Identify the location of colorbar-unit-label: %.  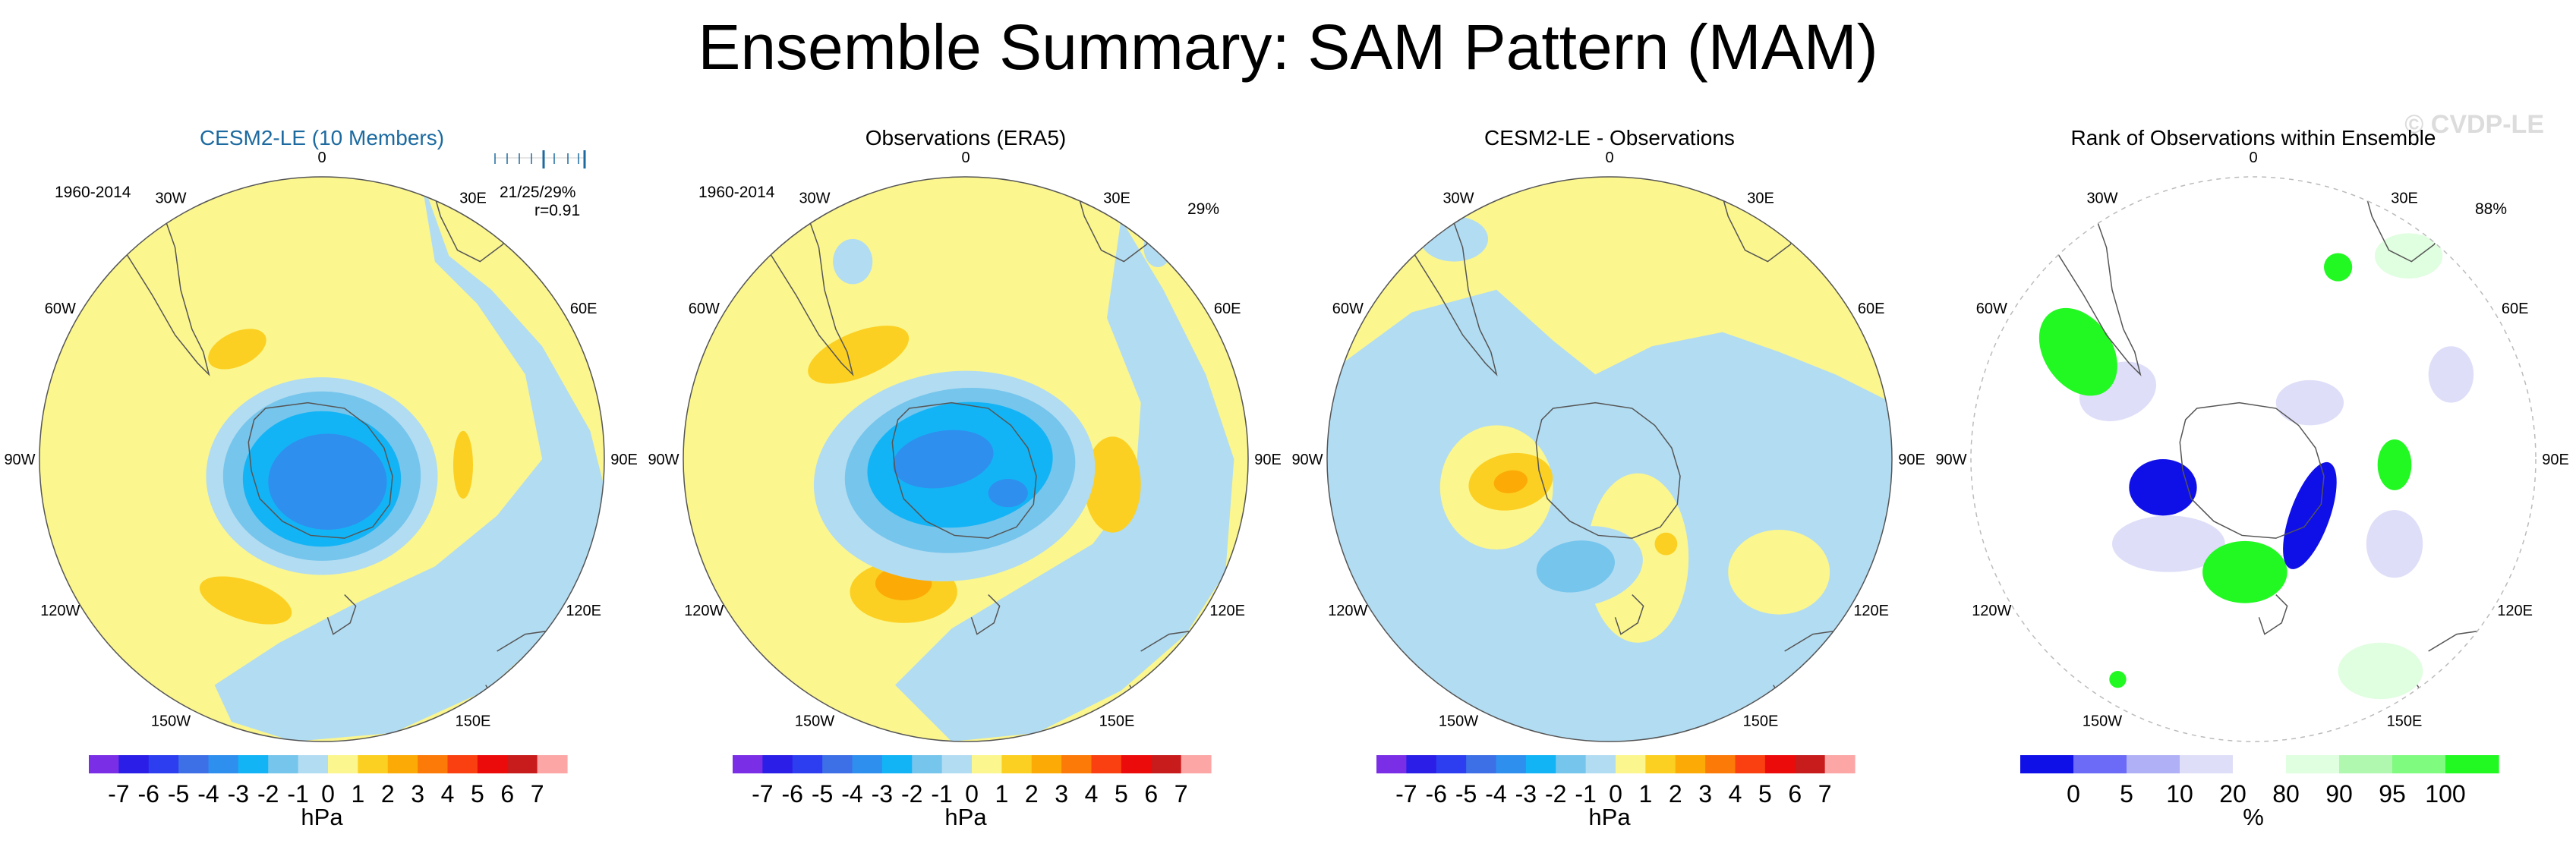
(2253, 817).